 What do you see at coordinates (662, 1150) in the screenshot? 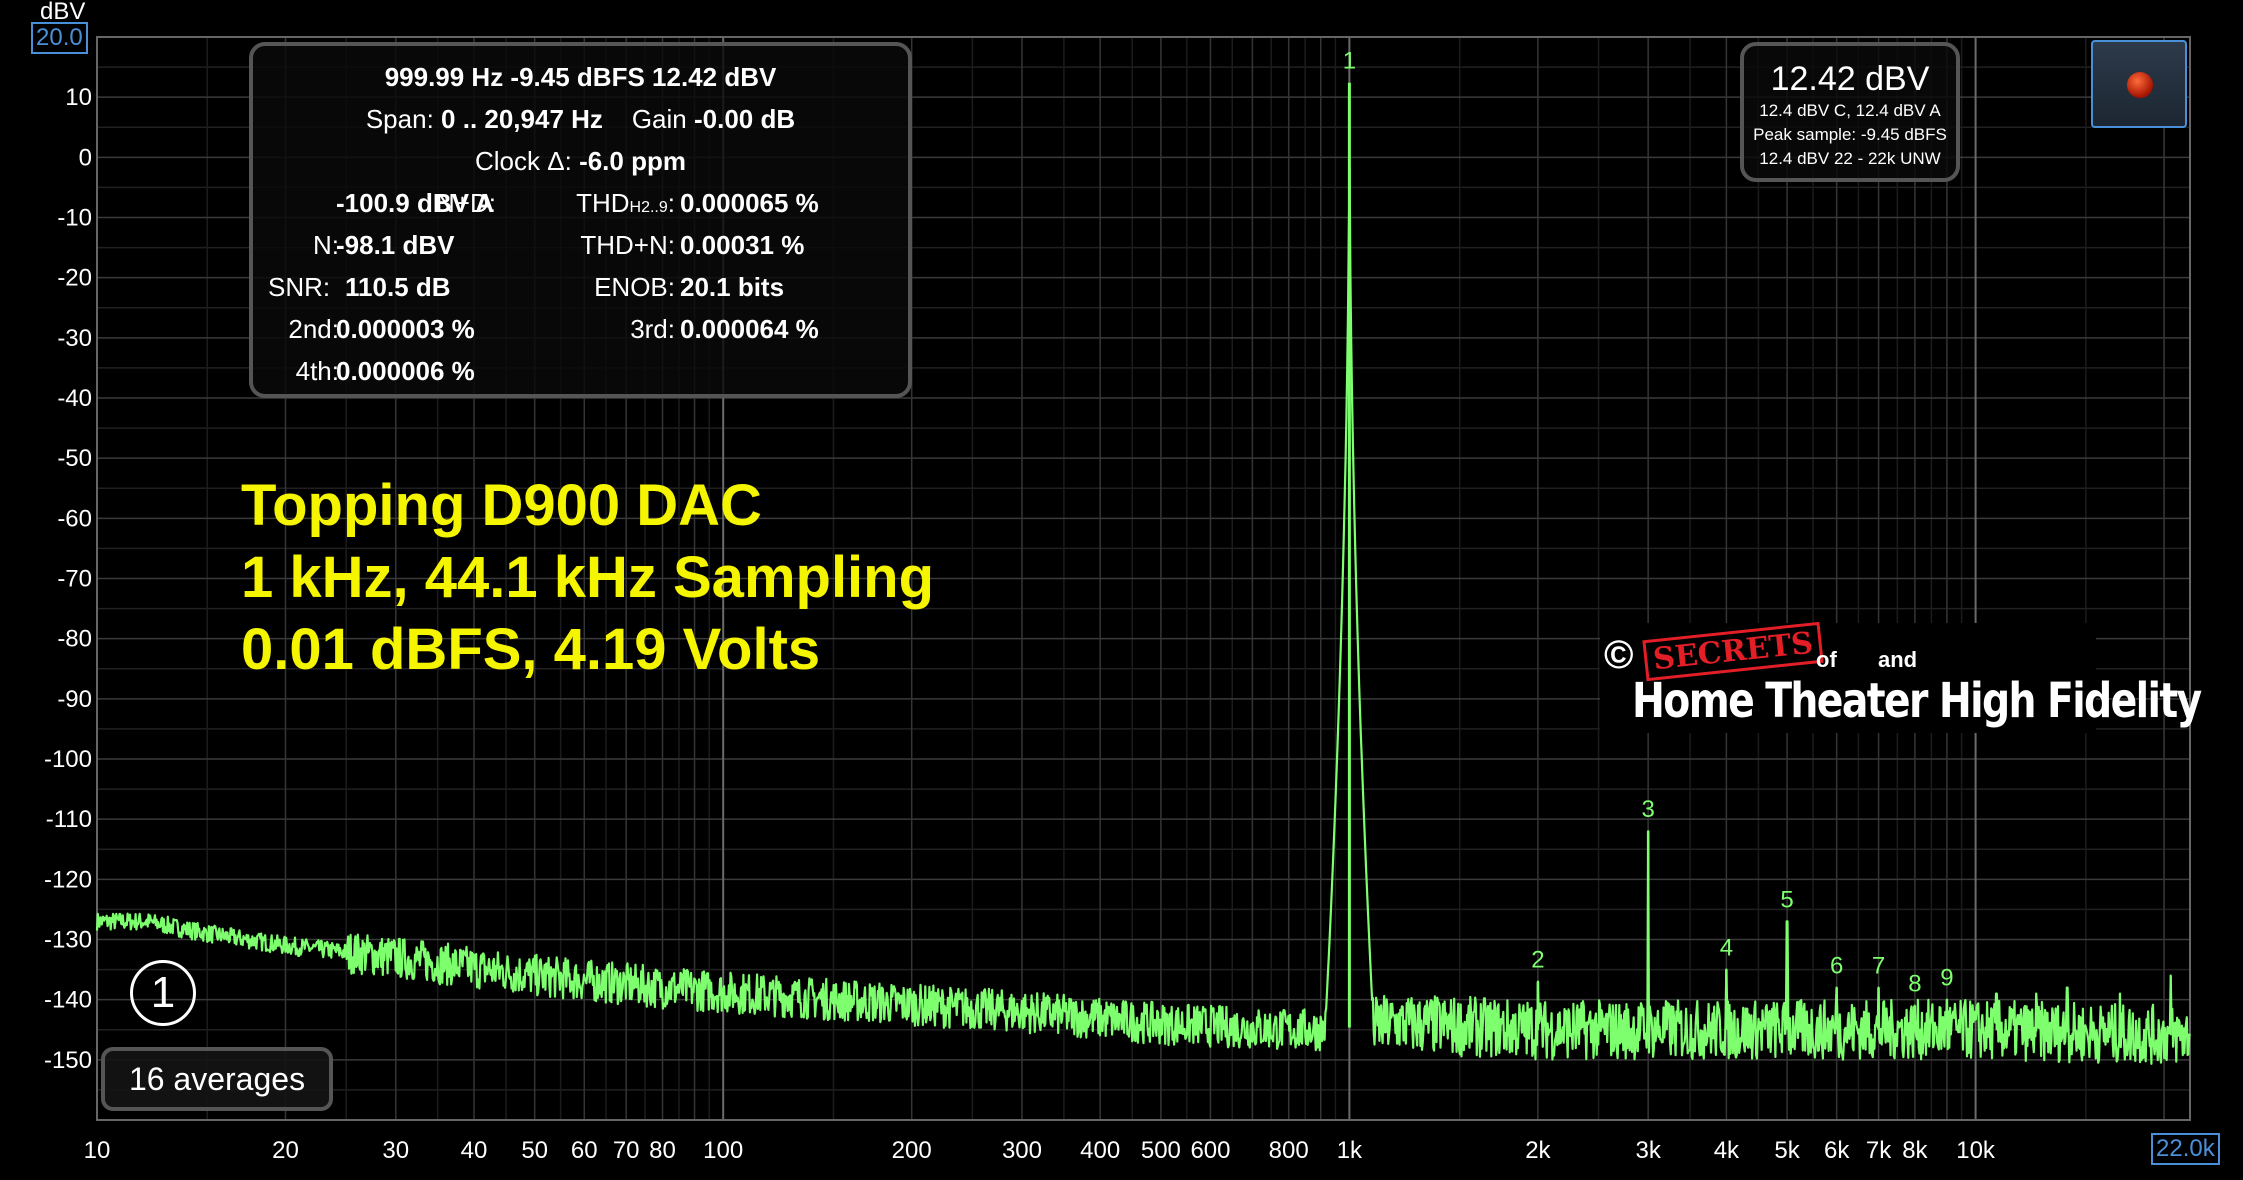
I see `x-tick-label: 80` at bounding box center [662, 1150].